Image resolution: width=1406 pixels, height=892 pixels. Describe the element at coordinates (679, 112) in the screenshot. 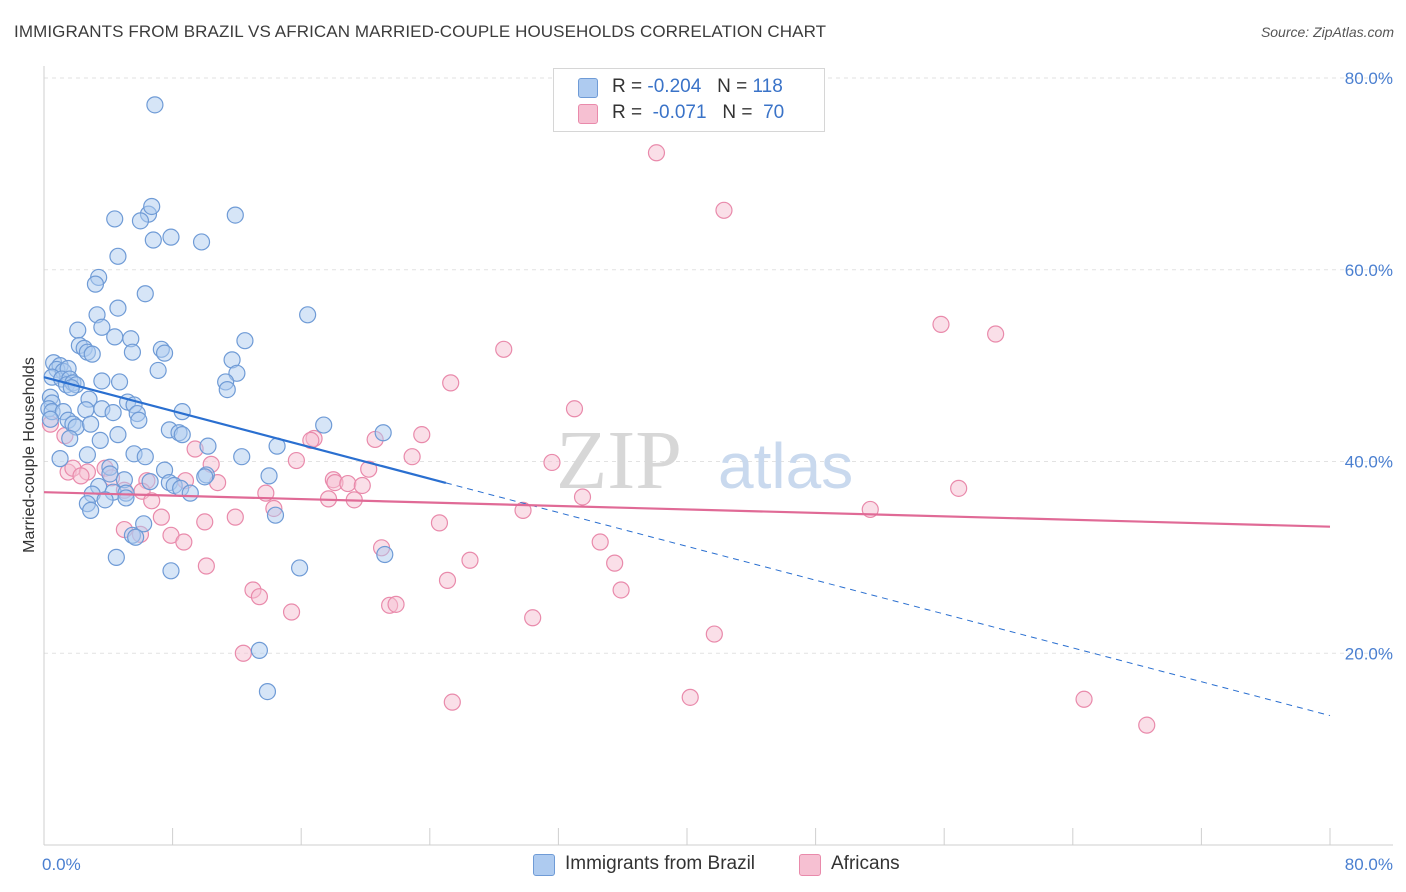

I see `legend-r-value-africans: -0.071` at that location.